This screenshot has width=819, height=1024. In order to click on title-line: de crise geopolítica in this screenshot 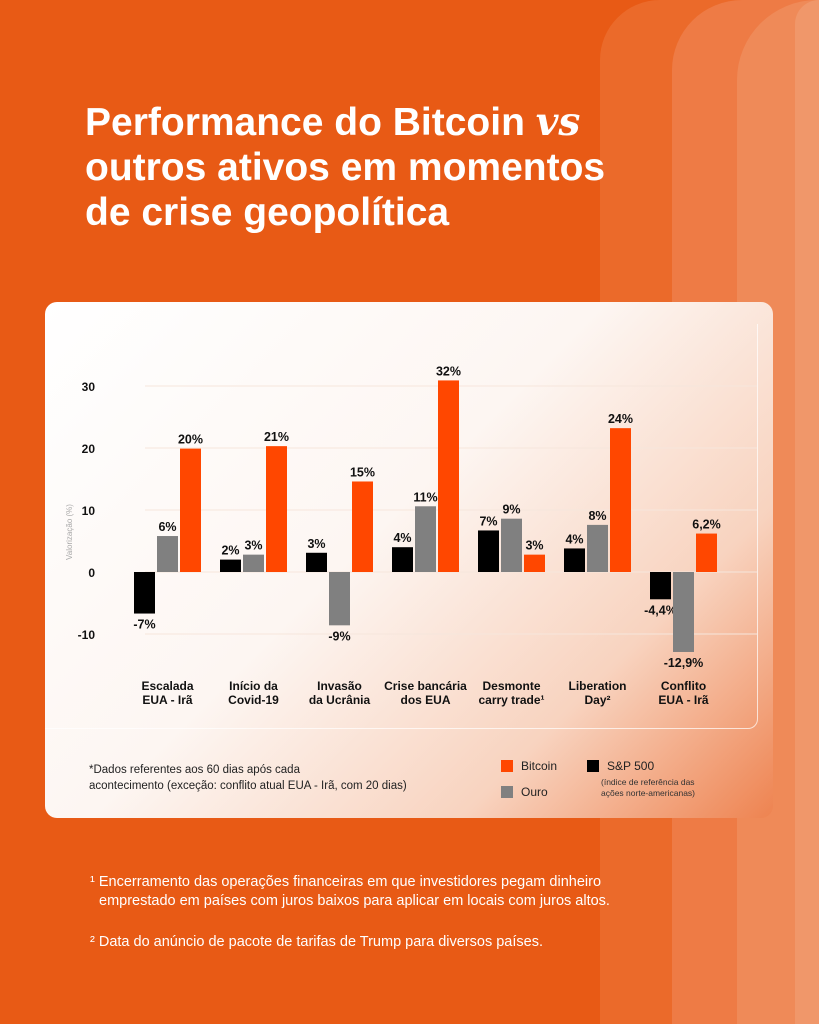, I will do `click(267, 212)`.